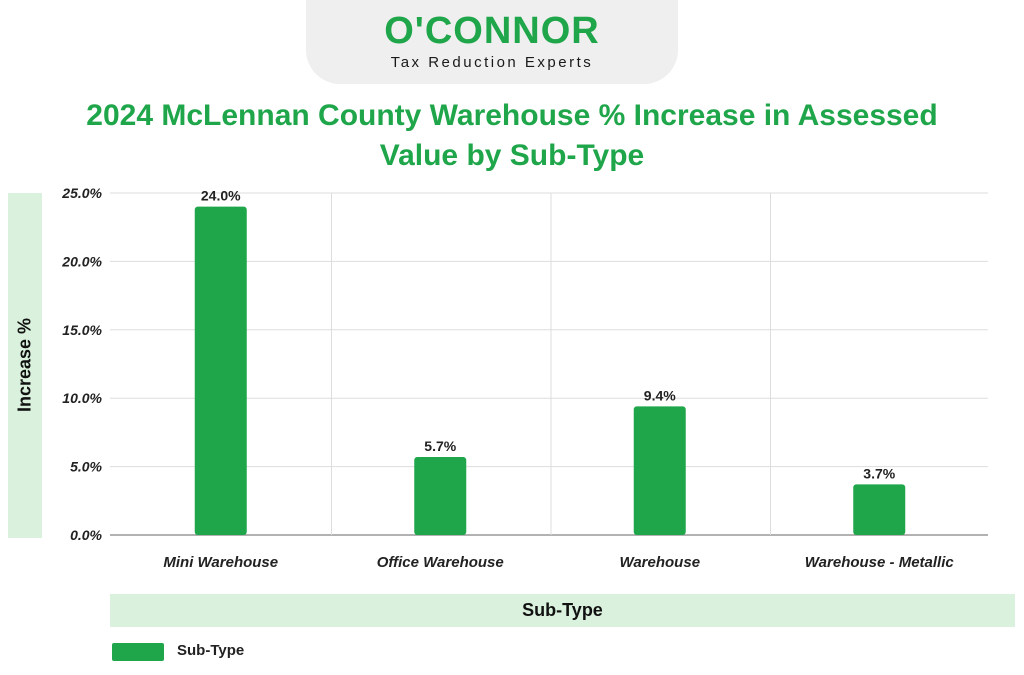 This screenshot has width=1024, height=675. I want to click on x-tick-label: Warehouse - Metallic, so click(880, 562).